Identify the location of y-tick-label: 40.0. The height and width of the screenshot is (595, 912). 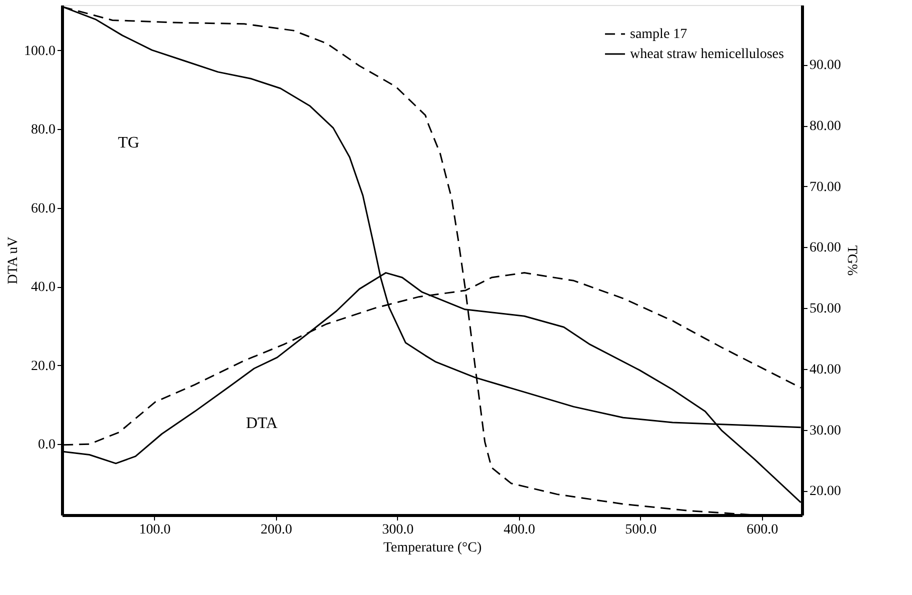
(43, 288).